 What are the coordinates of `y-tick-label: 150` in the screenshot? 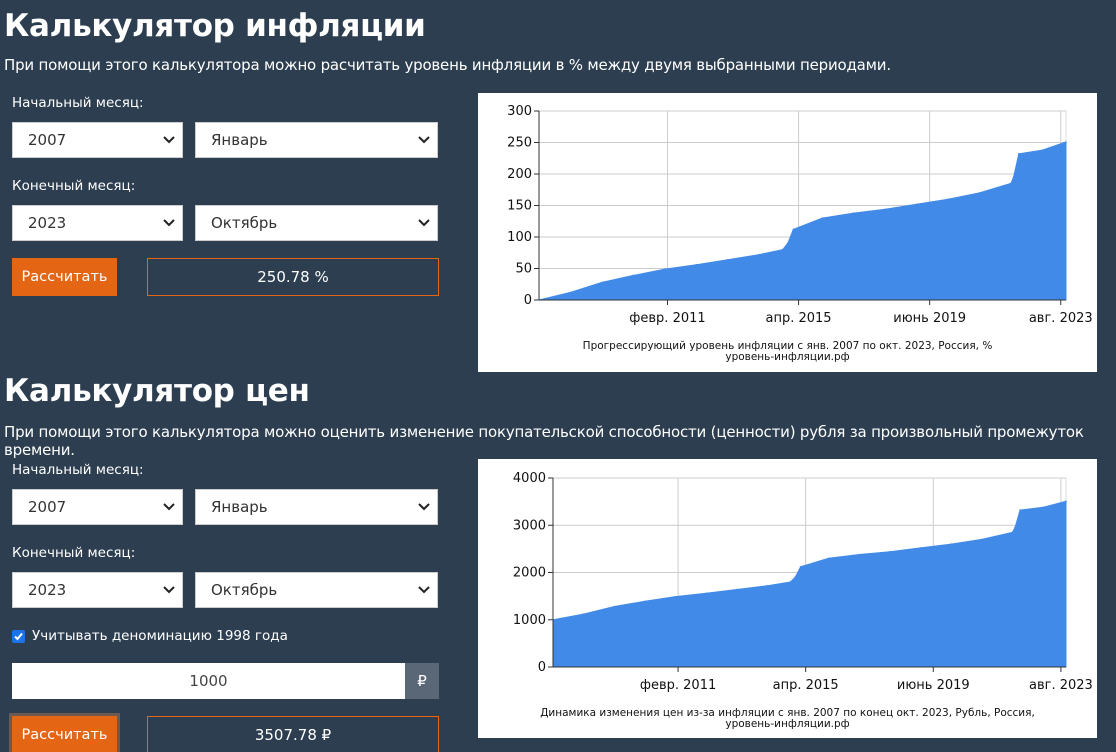 It's located at (519, 206).